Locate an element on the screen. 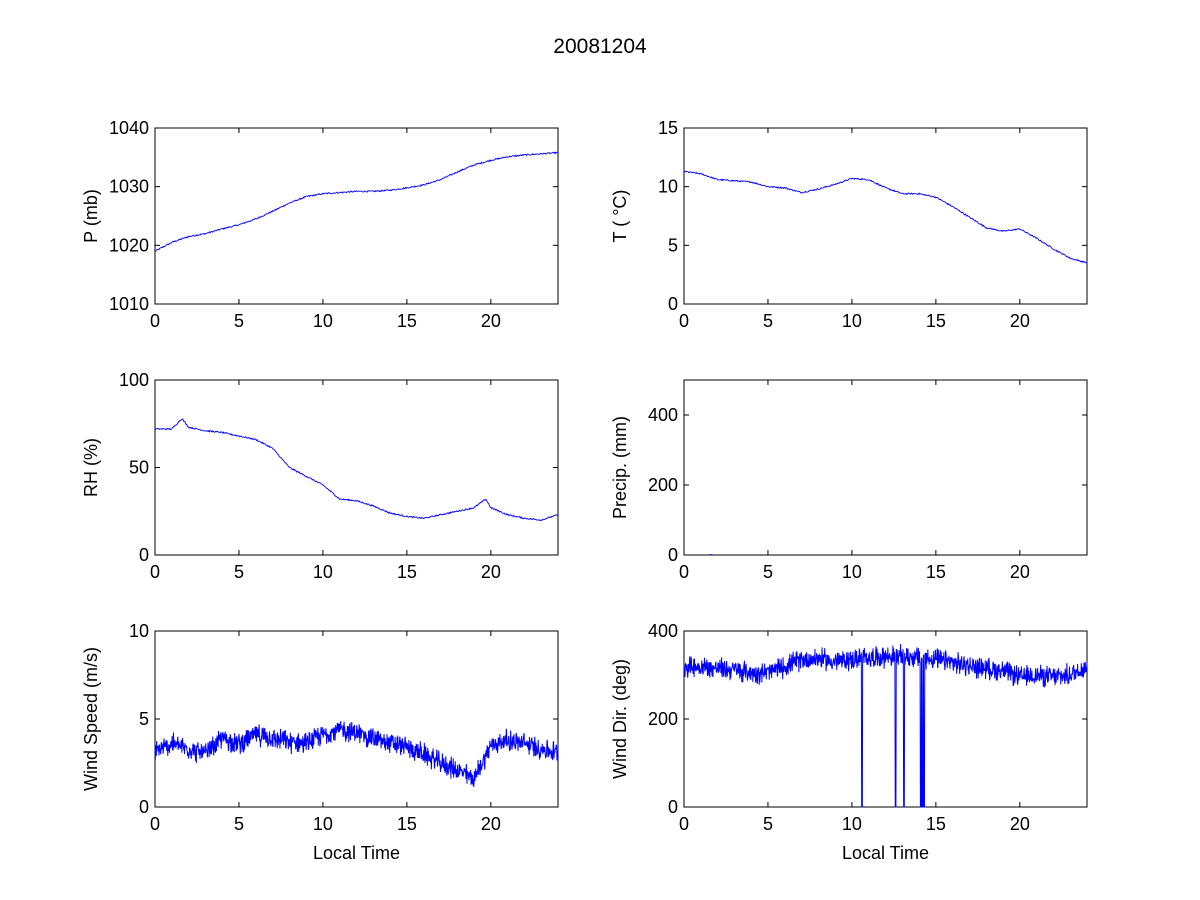 This screenshot has width=1200, height=900. y-axis-label: Precip. (mm) is located at coordinates (620, 467).